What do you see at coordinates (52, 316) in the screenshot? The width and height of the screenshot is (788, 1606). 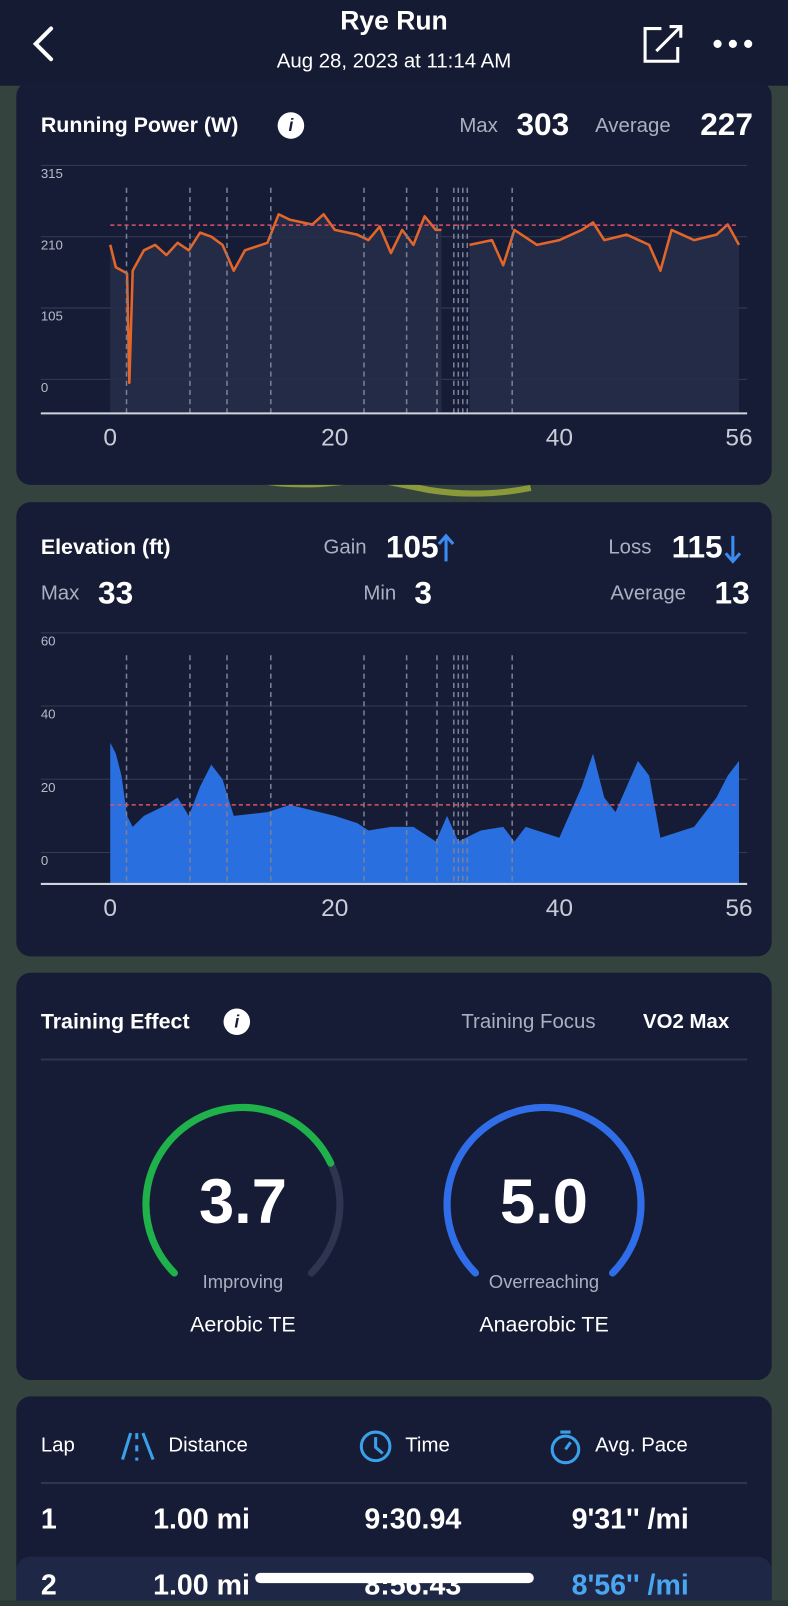 I see `y-tick-label: 105` at bounding box center [52, 316].